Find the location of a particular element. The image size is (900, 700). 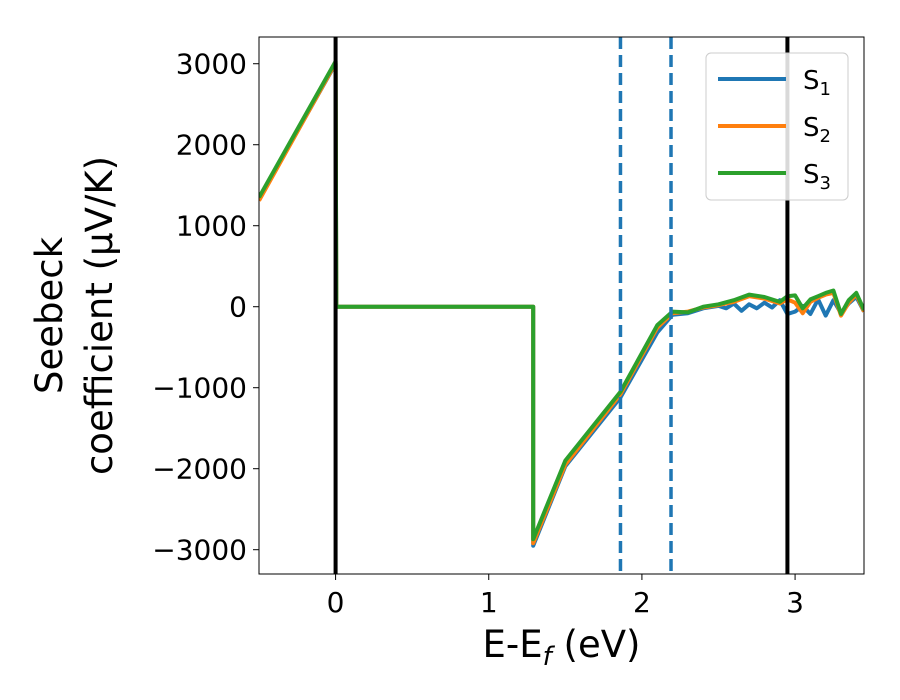

x-axis-label: E-Ef (eV) is located at coordinates (562, 647).